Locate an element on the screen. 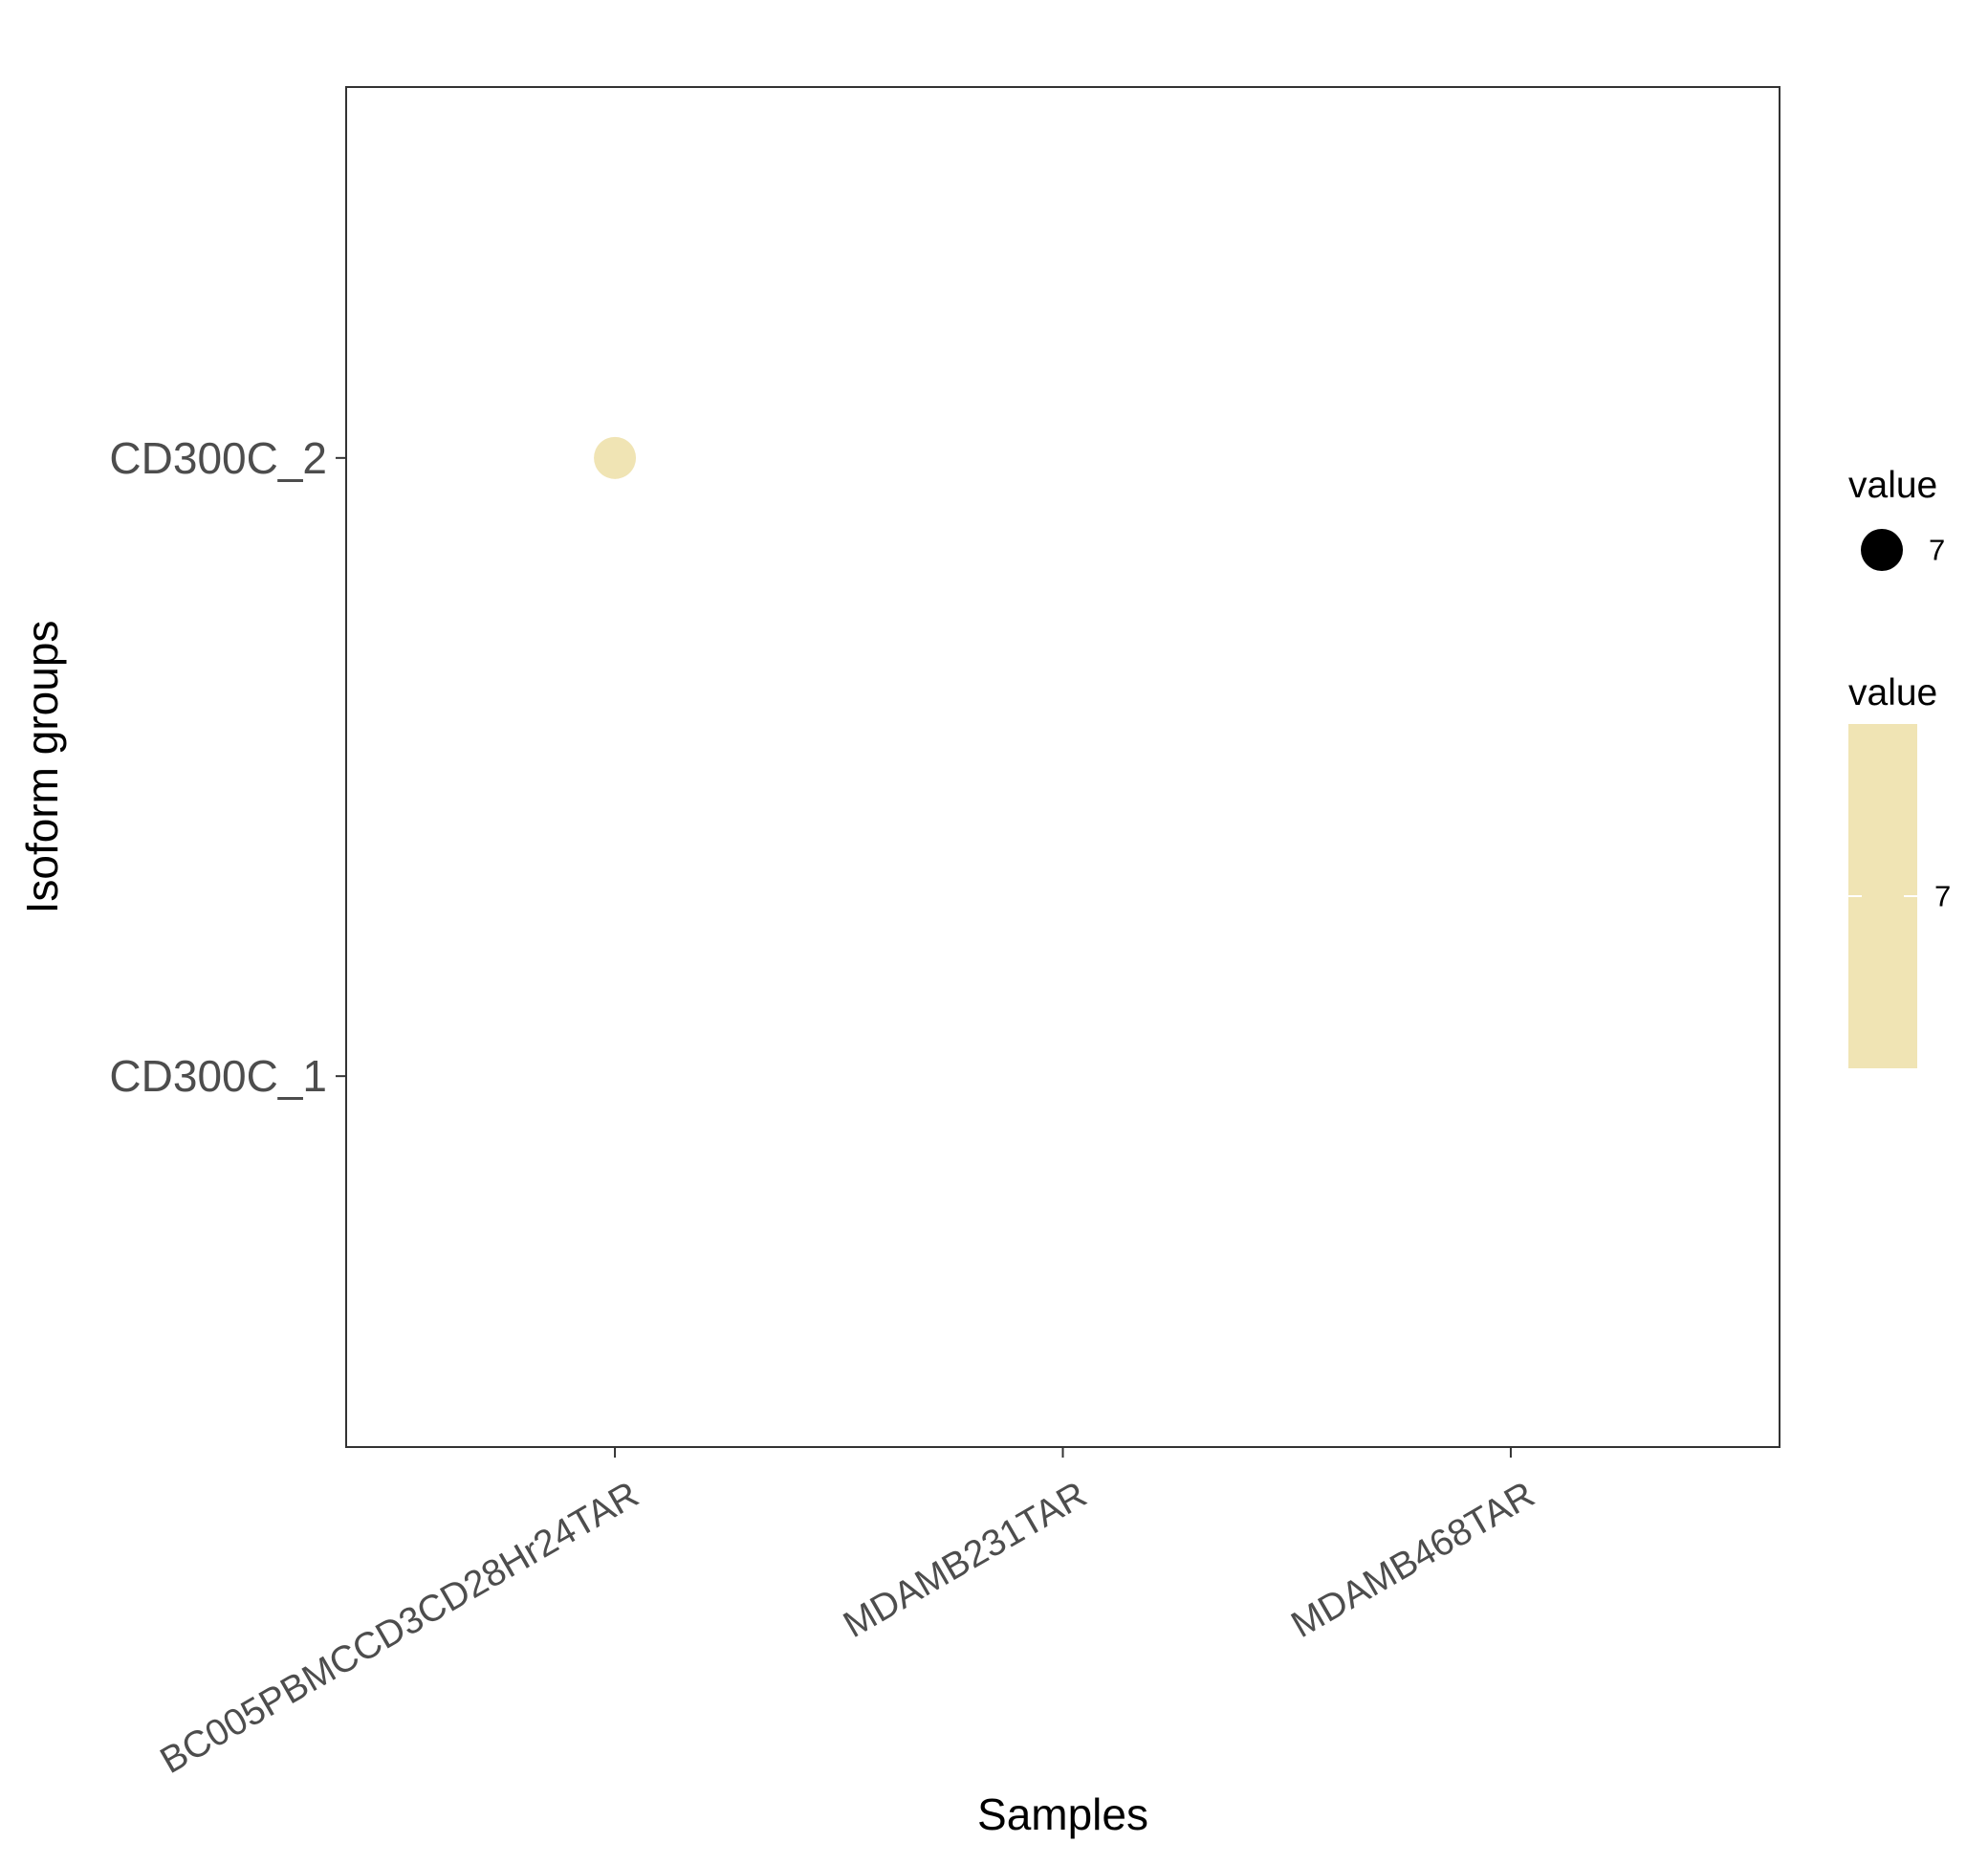 This screenshot has height=1865, width=1988. x-tick-label-MDAMB231TAR: MDAMB231TAR is located at coordinates (965, 1560).